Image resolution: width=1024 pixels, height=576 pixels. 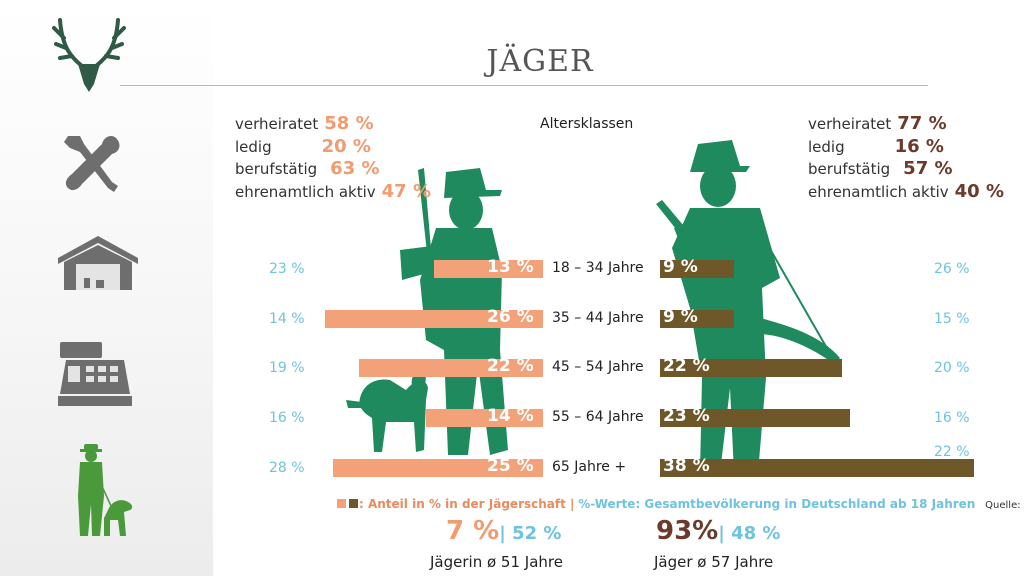 What do you see at coordinates (530, 533) in the screenshot?
I see `female-population-share: | 52 %` at bounding box center [530, 533].